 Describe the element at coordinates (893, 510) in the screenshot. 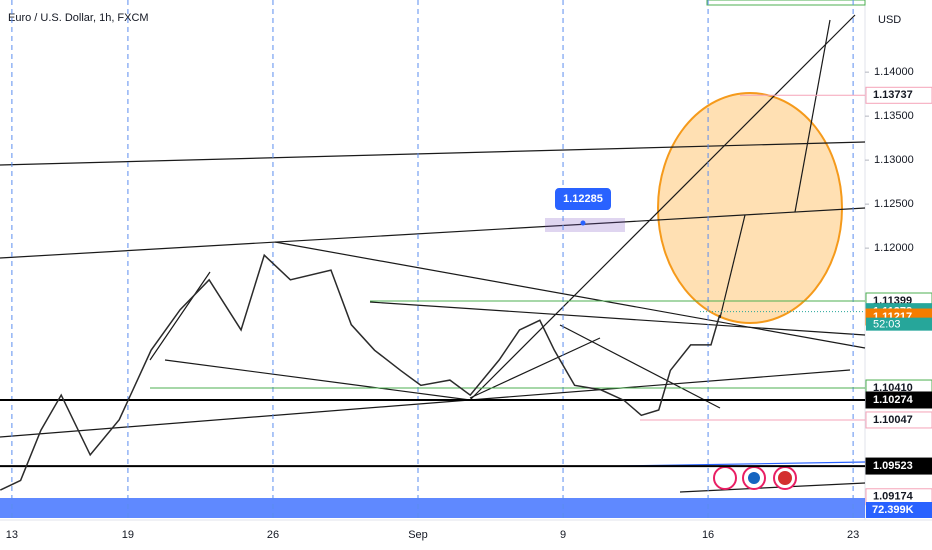

I see `volume-label: 72.399K` at that location.